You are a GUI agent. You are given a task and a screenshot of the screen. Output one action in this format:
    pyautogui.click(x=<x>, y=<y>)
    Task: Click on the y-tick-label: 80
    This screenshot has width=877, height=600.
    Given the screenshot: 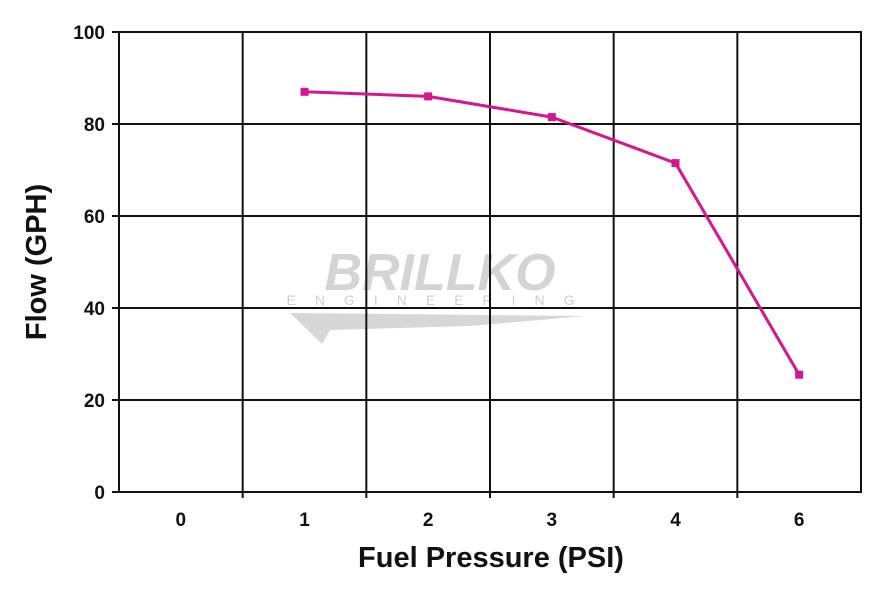 What is the action you would take?
    pyautogui.click(x=94, y=125)
    